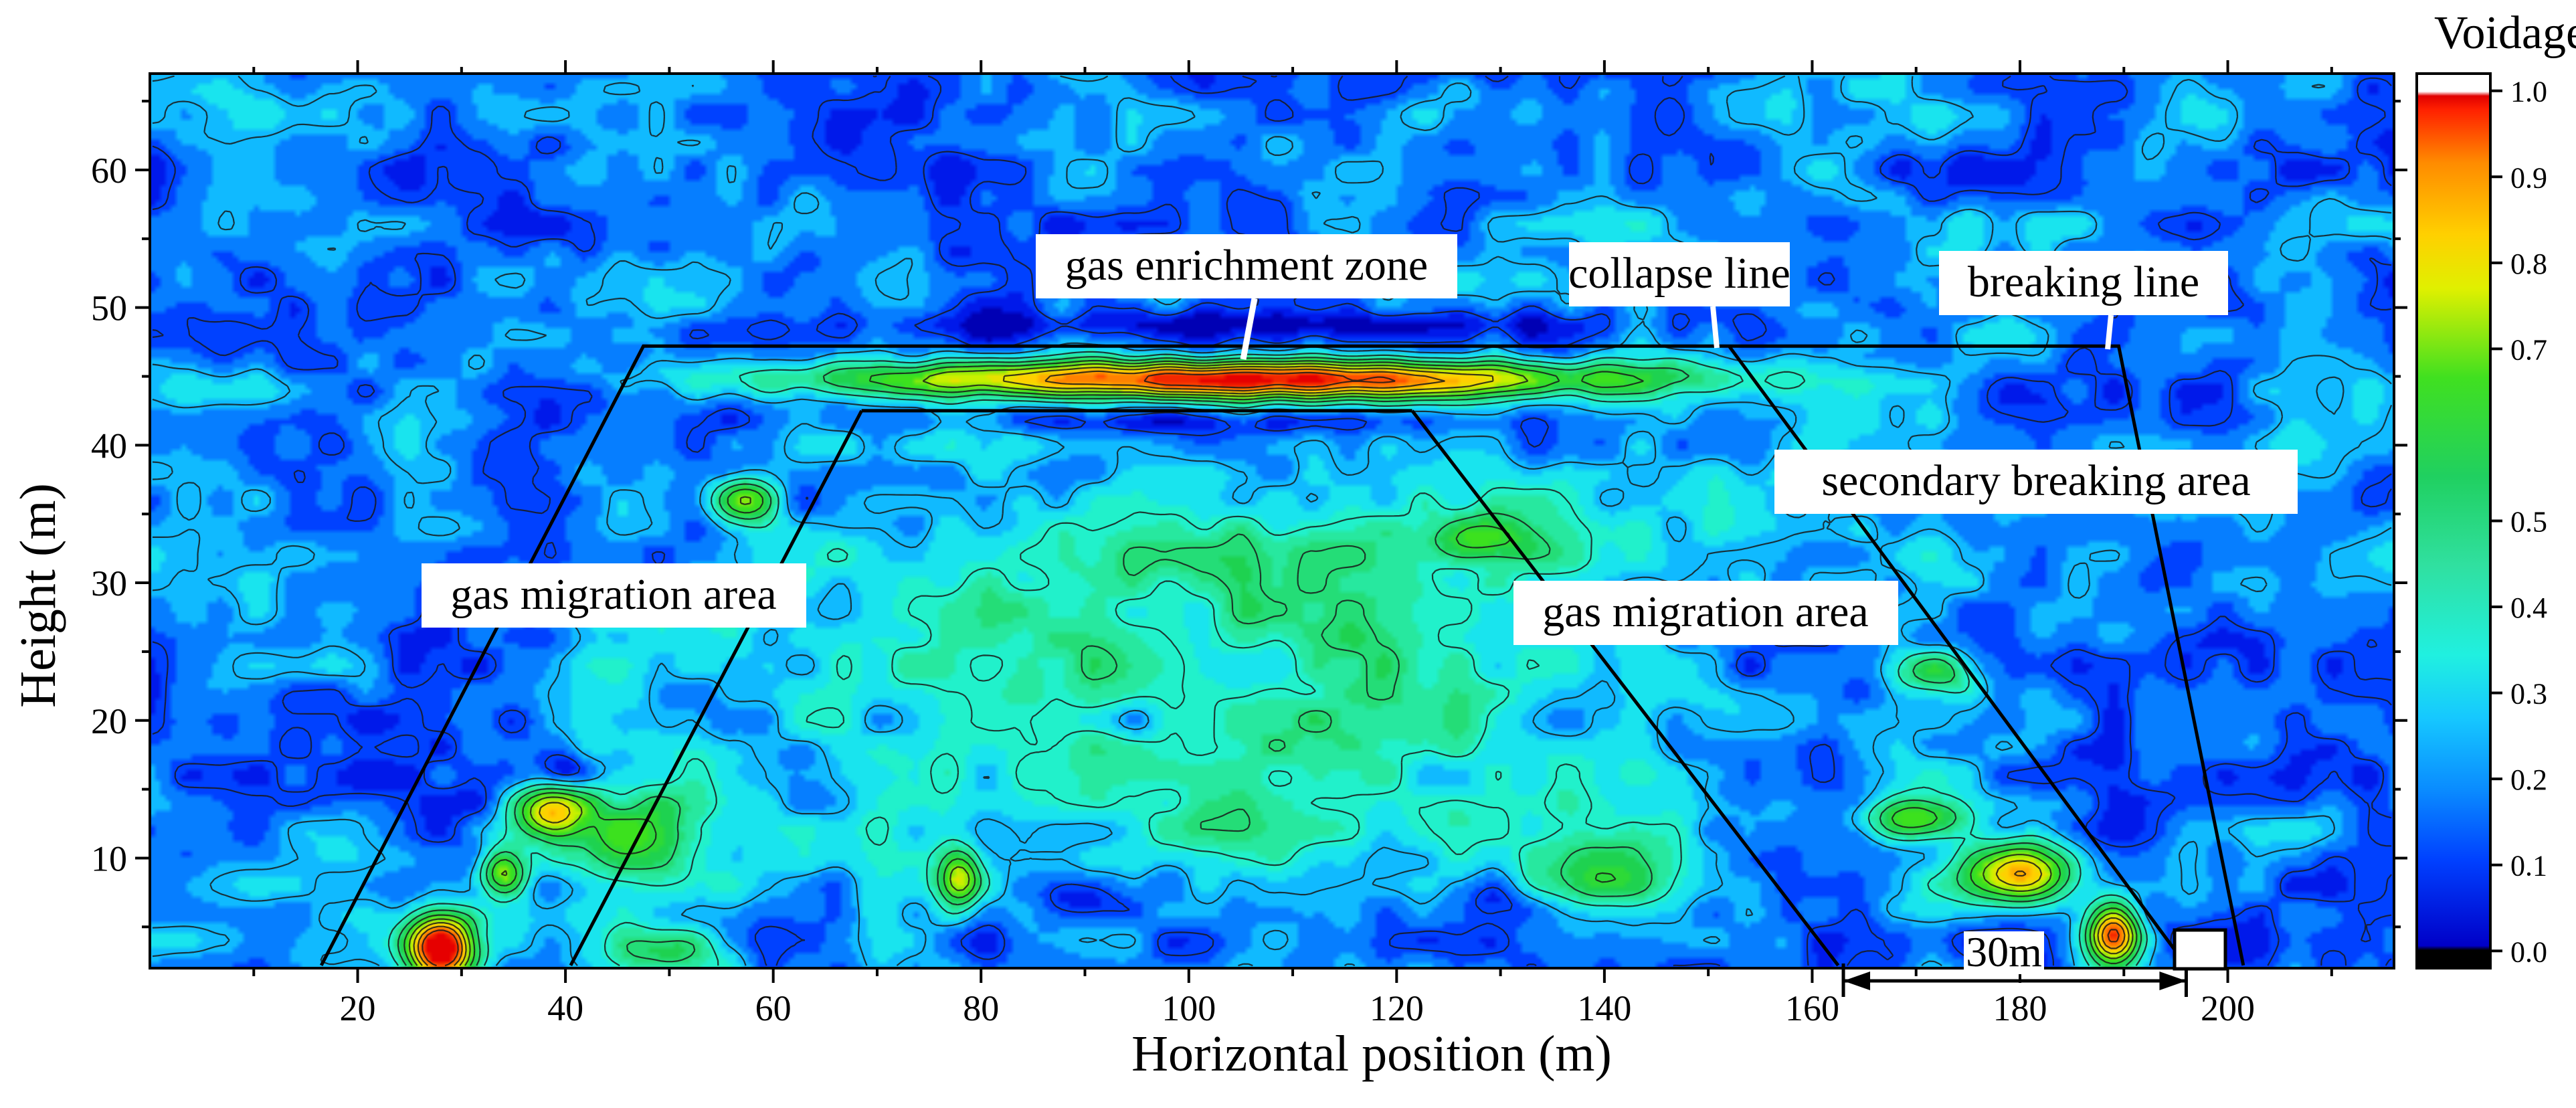  I want to click on secondary-breaking-area-text: secondary breaking area, so click(2035, 480).